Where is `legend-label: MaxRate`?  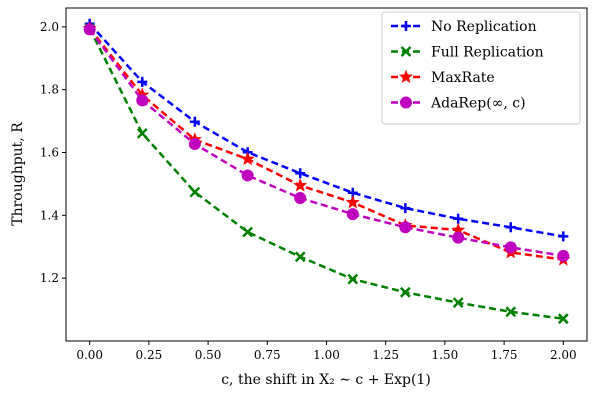
legend-label: MaxRate is located at coordinates (463, 78).